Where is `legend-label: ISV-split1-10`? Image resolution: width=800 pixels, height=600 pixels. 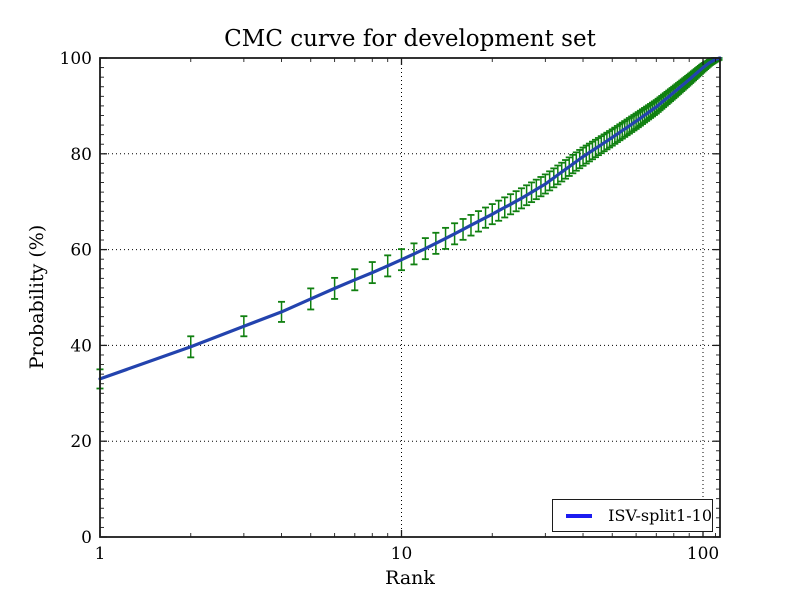
legend-label: ISV-split1-10 is located at coordinates (660, 515).